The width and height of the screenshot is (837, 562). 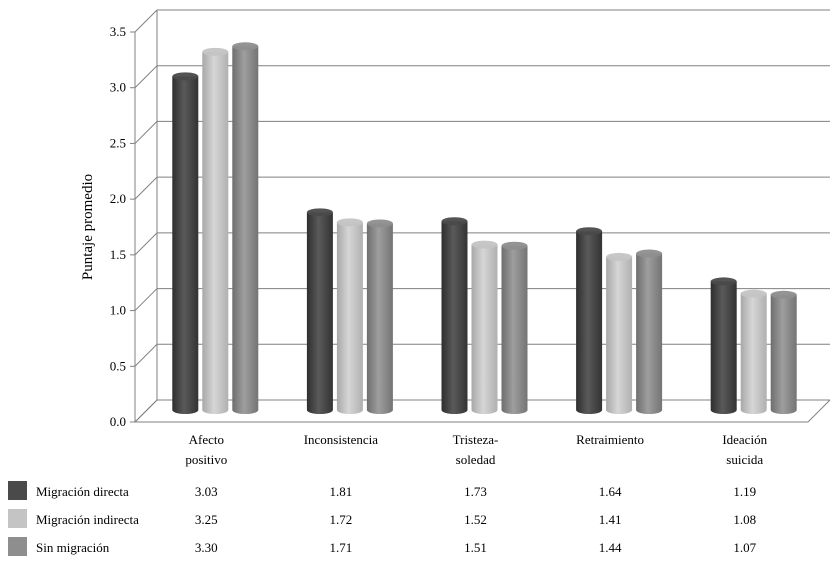 I want to click on data-label: 1.73, so click(x=475, y=491).